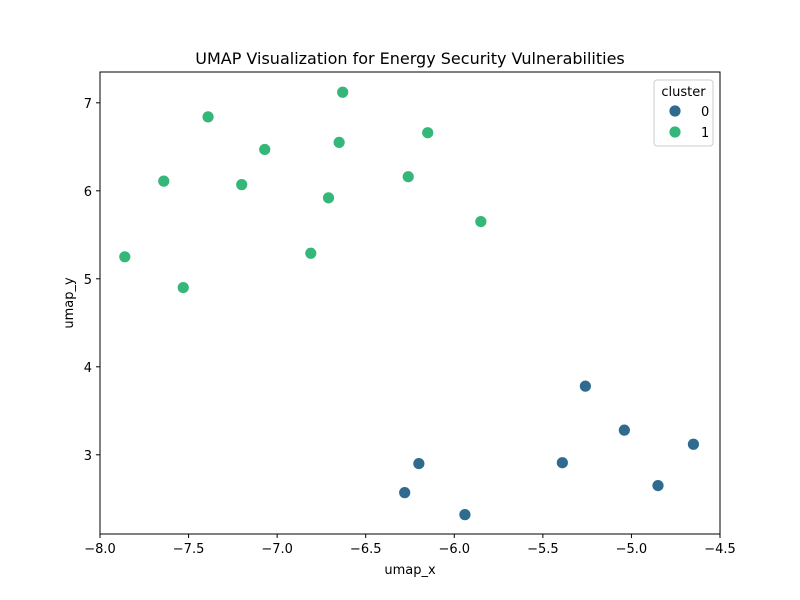 The height and width of the screenshot is (600, 800). Describe the element at coordinates (88, 104) in the screenshot. I see `y-tick-label: 7` at that location.